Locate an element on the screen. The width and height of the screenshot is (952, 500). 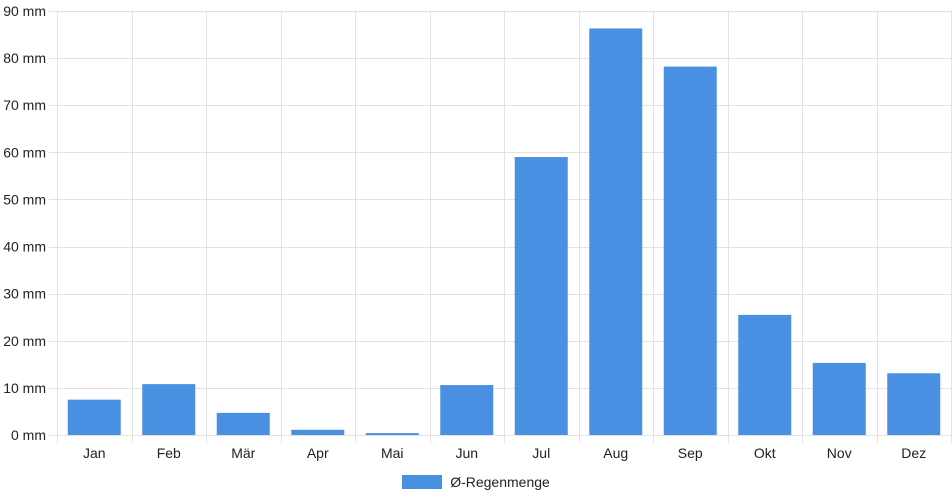
bar-aug is located at coordinates (616, 231).